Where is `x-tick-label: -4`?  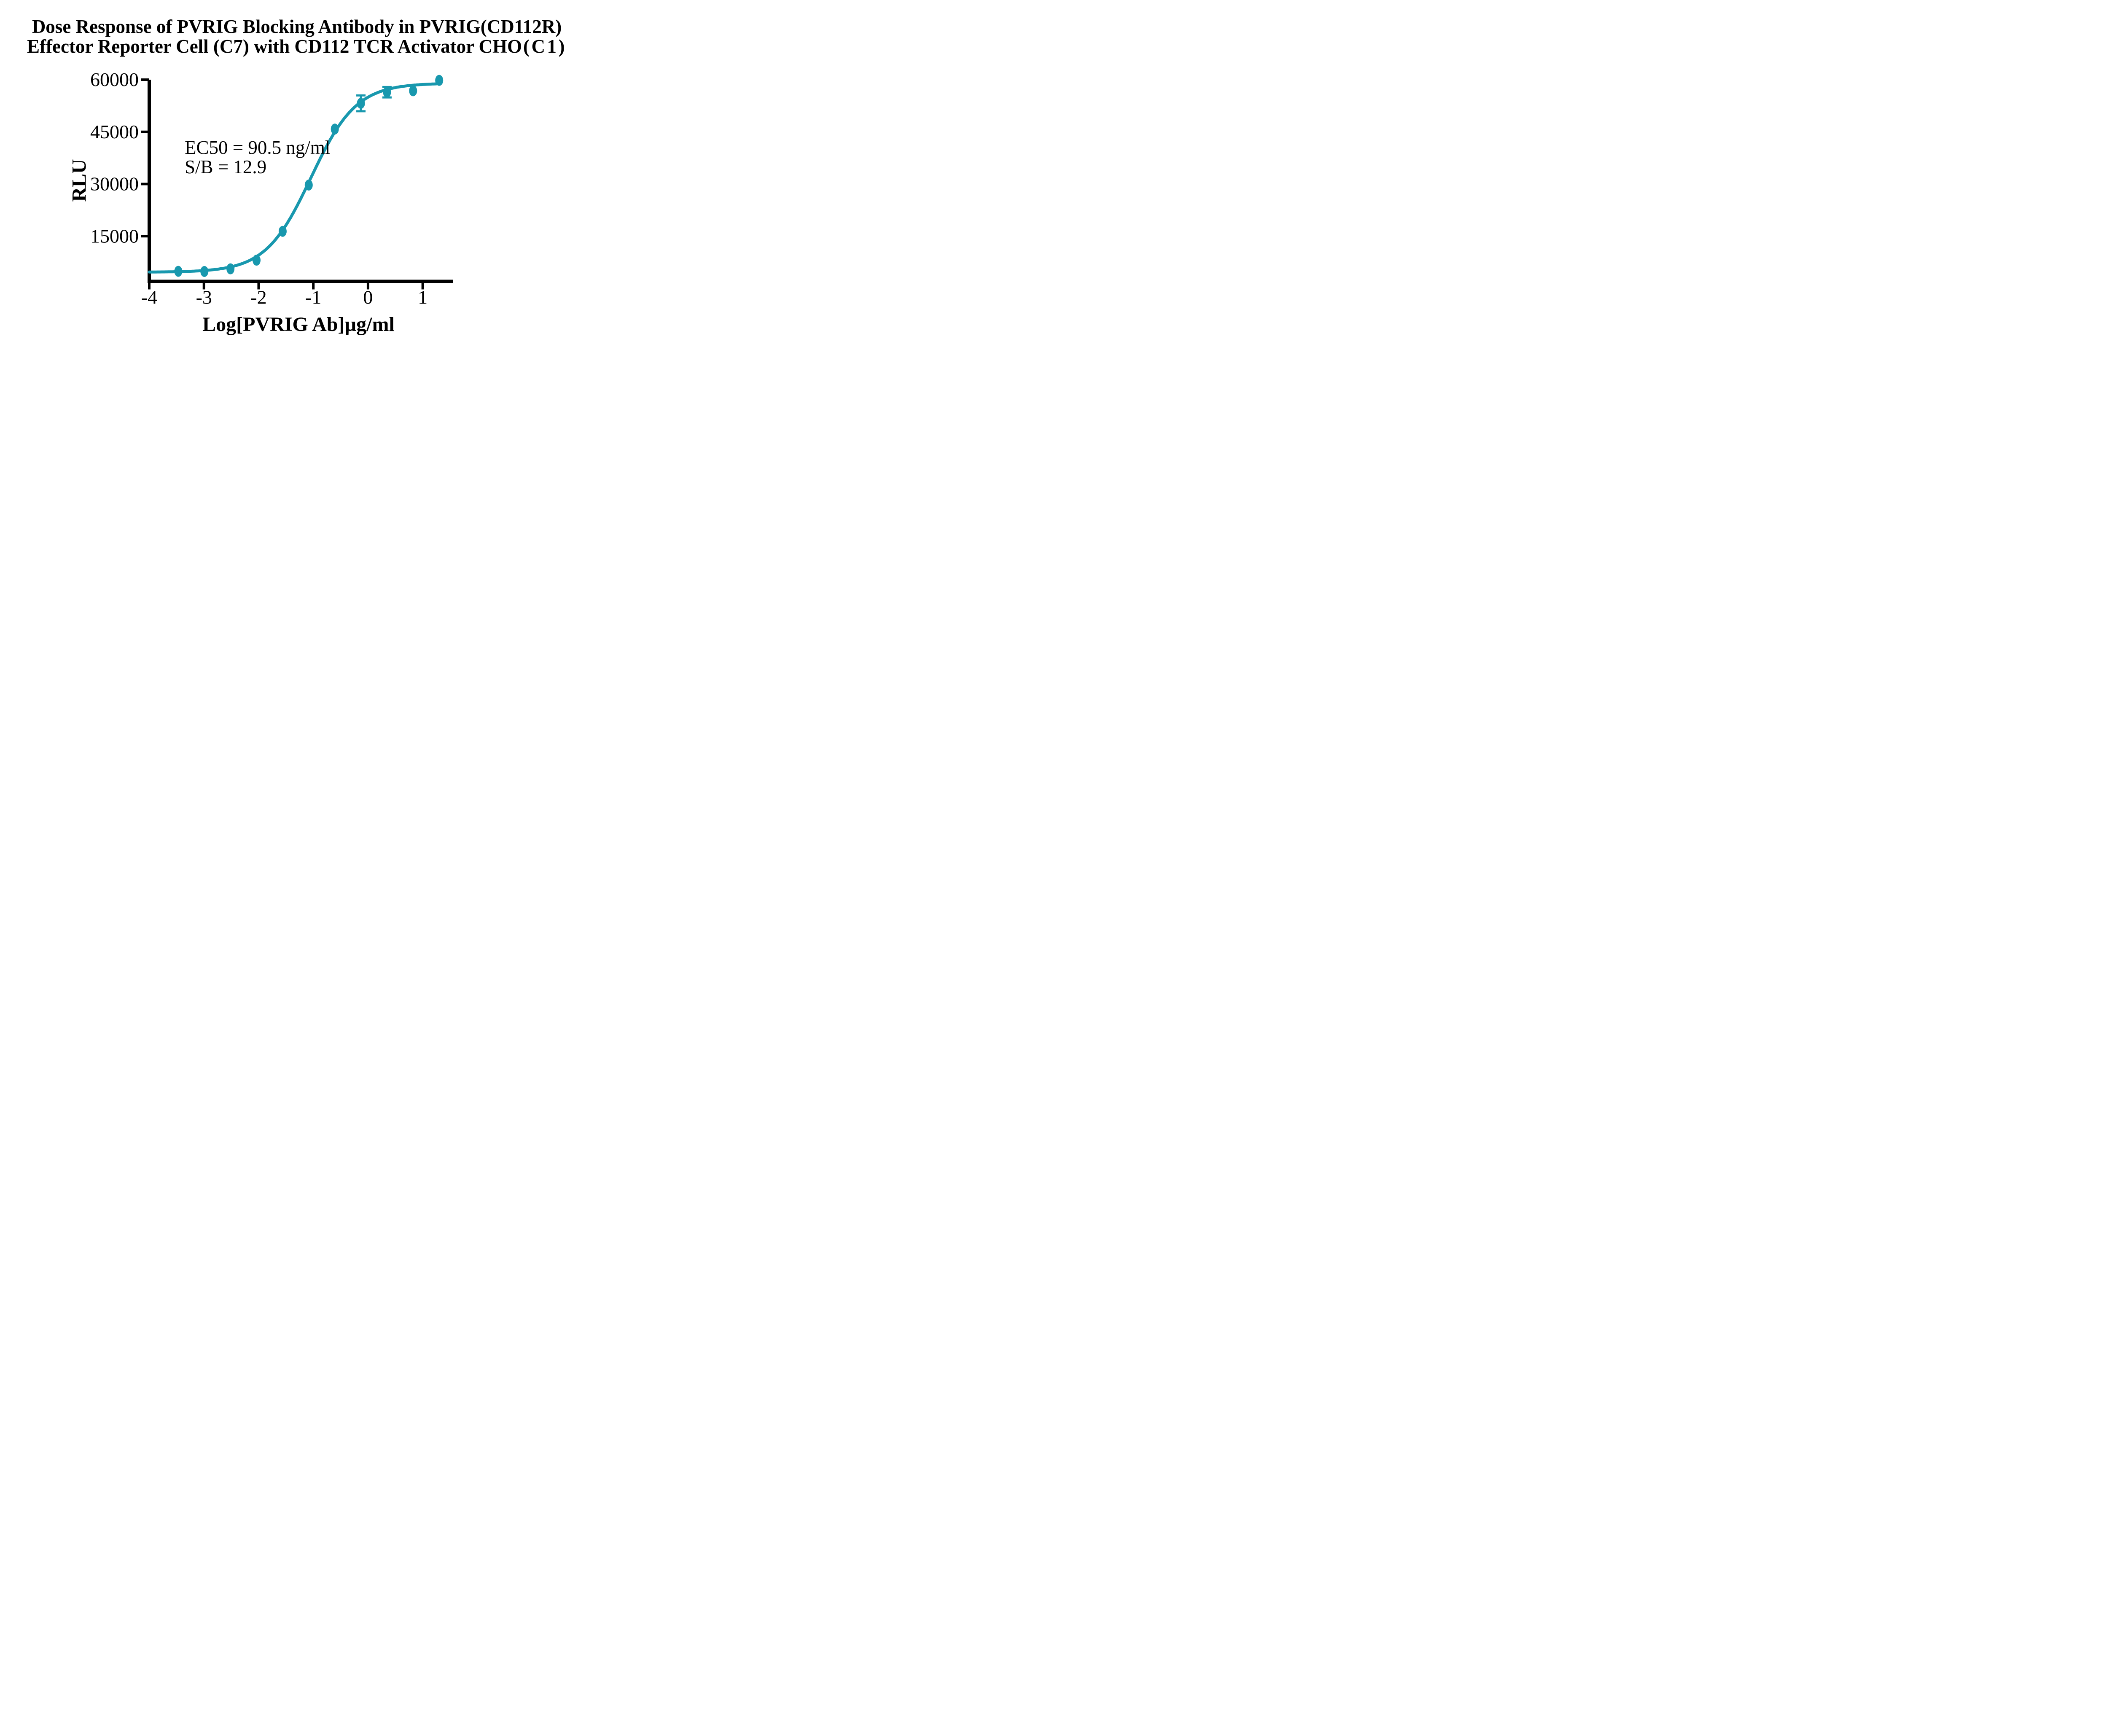
x-tick-label: -4 is located at coordinates (149, 297).